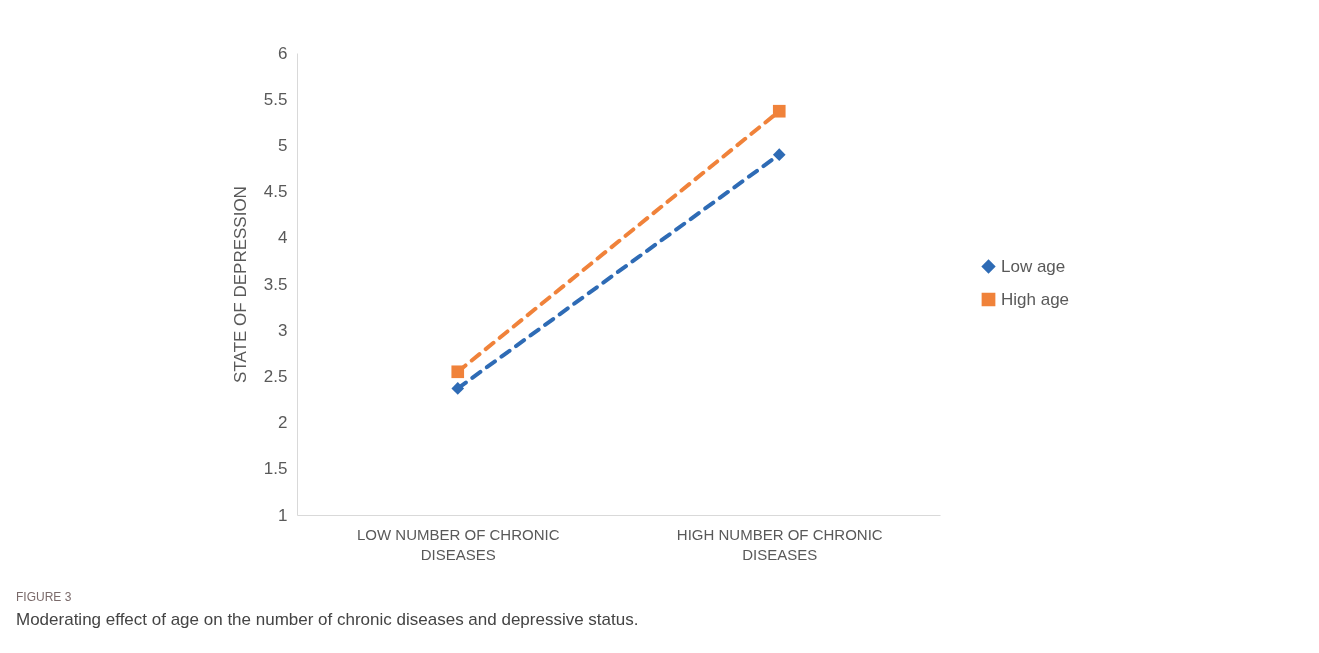 Image resolution: width=1319 pixels, height=653 pixels. What do you see at coordinates (327, 620) in the screenshot?
I see `text: Moderating effect of age on the number of chronic diseases and depressive status.` at bounding box center [327, 620].